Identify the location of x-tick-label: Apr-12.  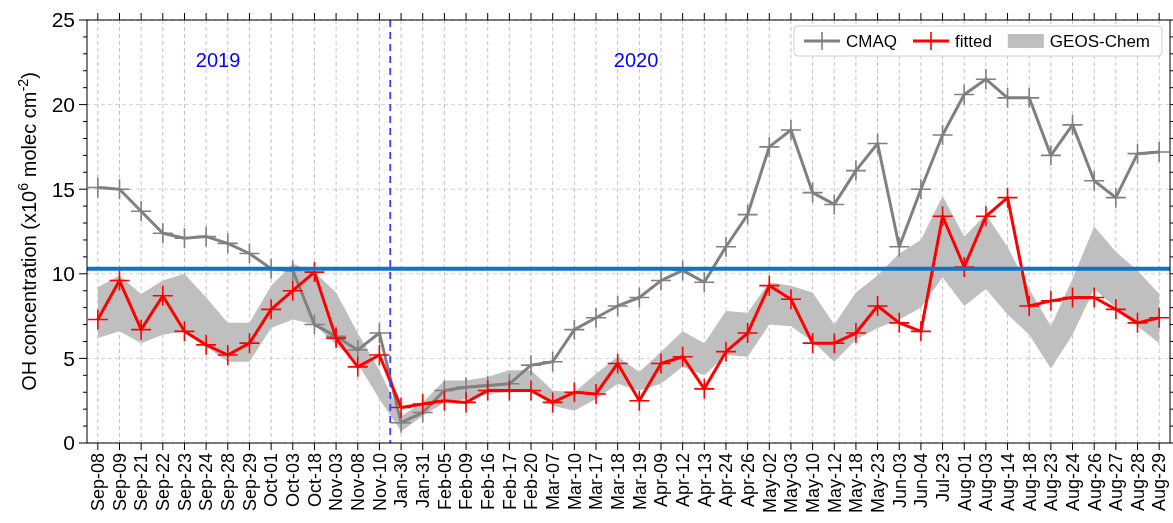
(682, 480).